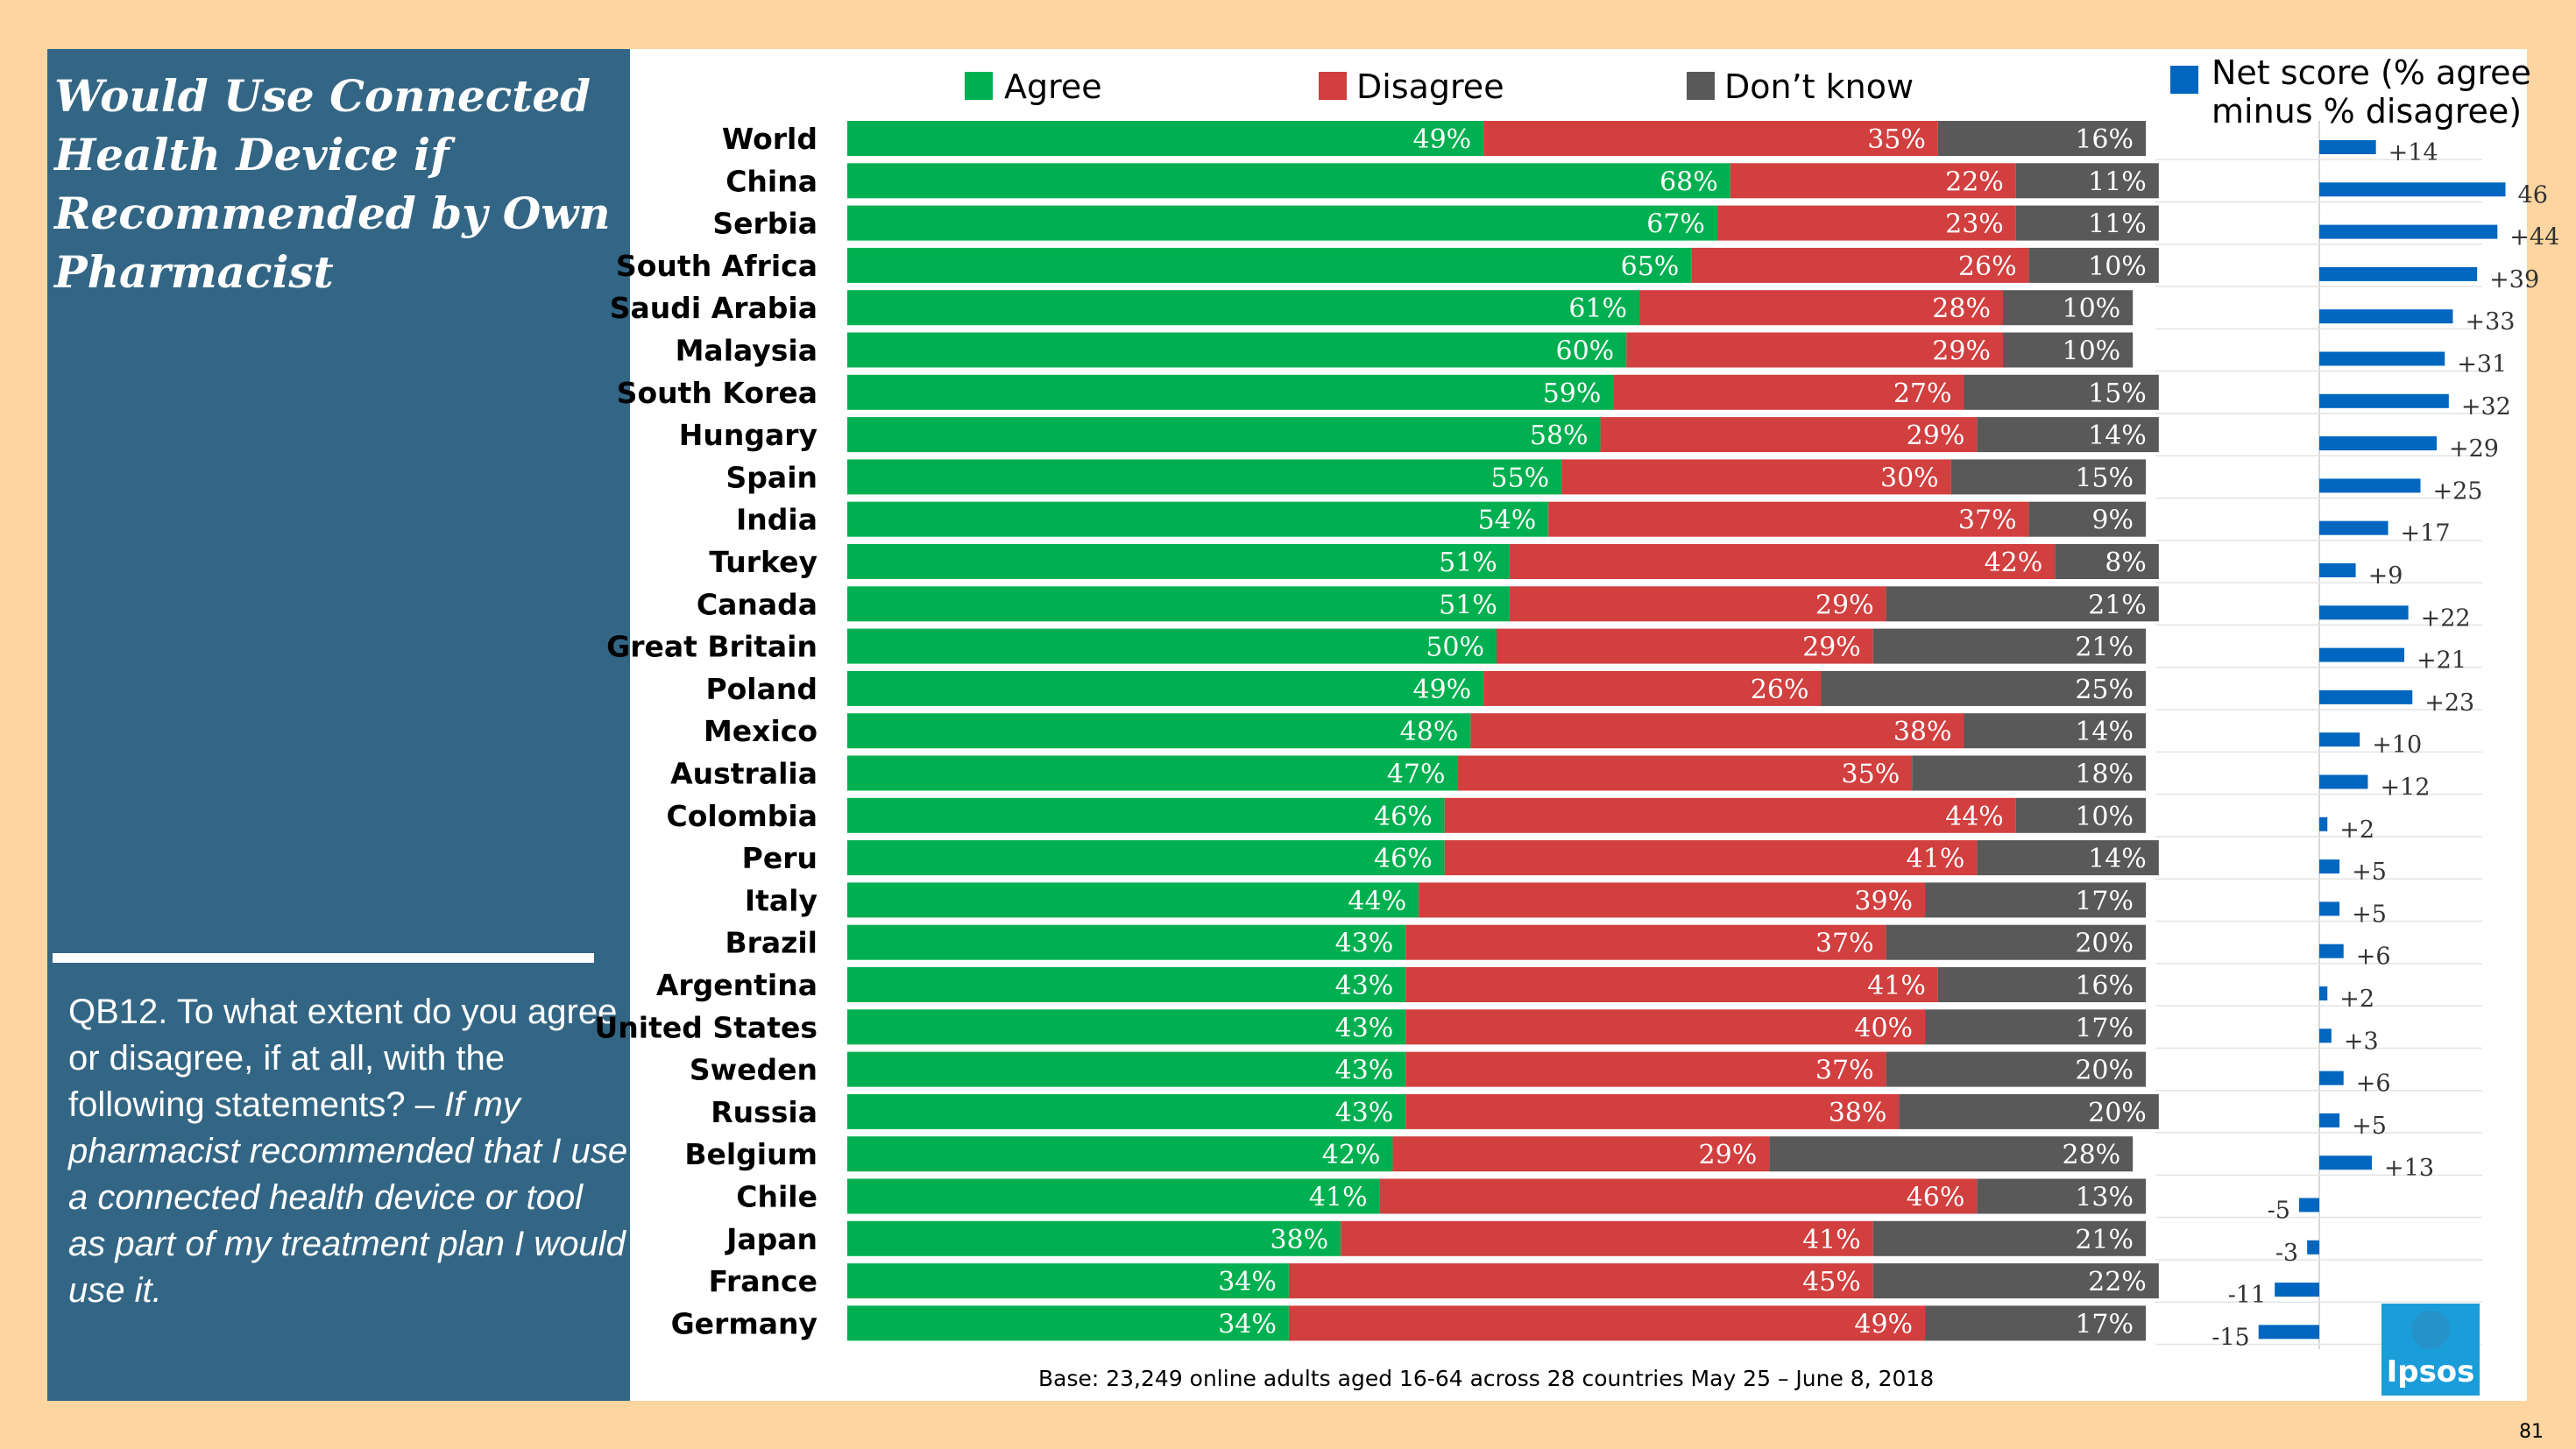 This screenshot has width=2576, height=1449. What do you see at coordinates (716, 266) in the screenshot?
I see `category-label-south-africa: South Africa` at bounding box center [716, 266].